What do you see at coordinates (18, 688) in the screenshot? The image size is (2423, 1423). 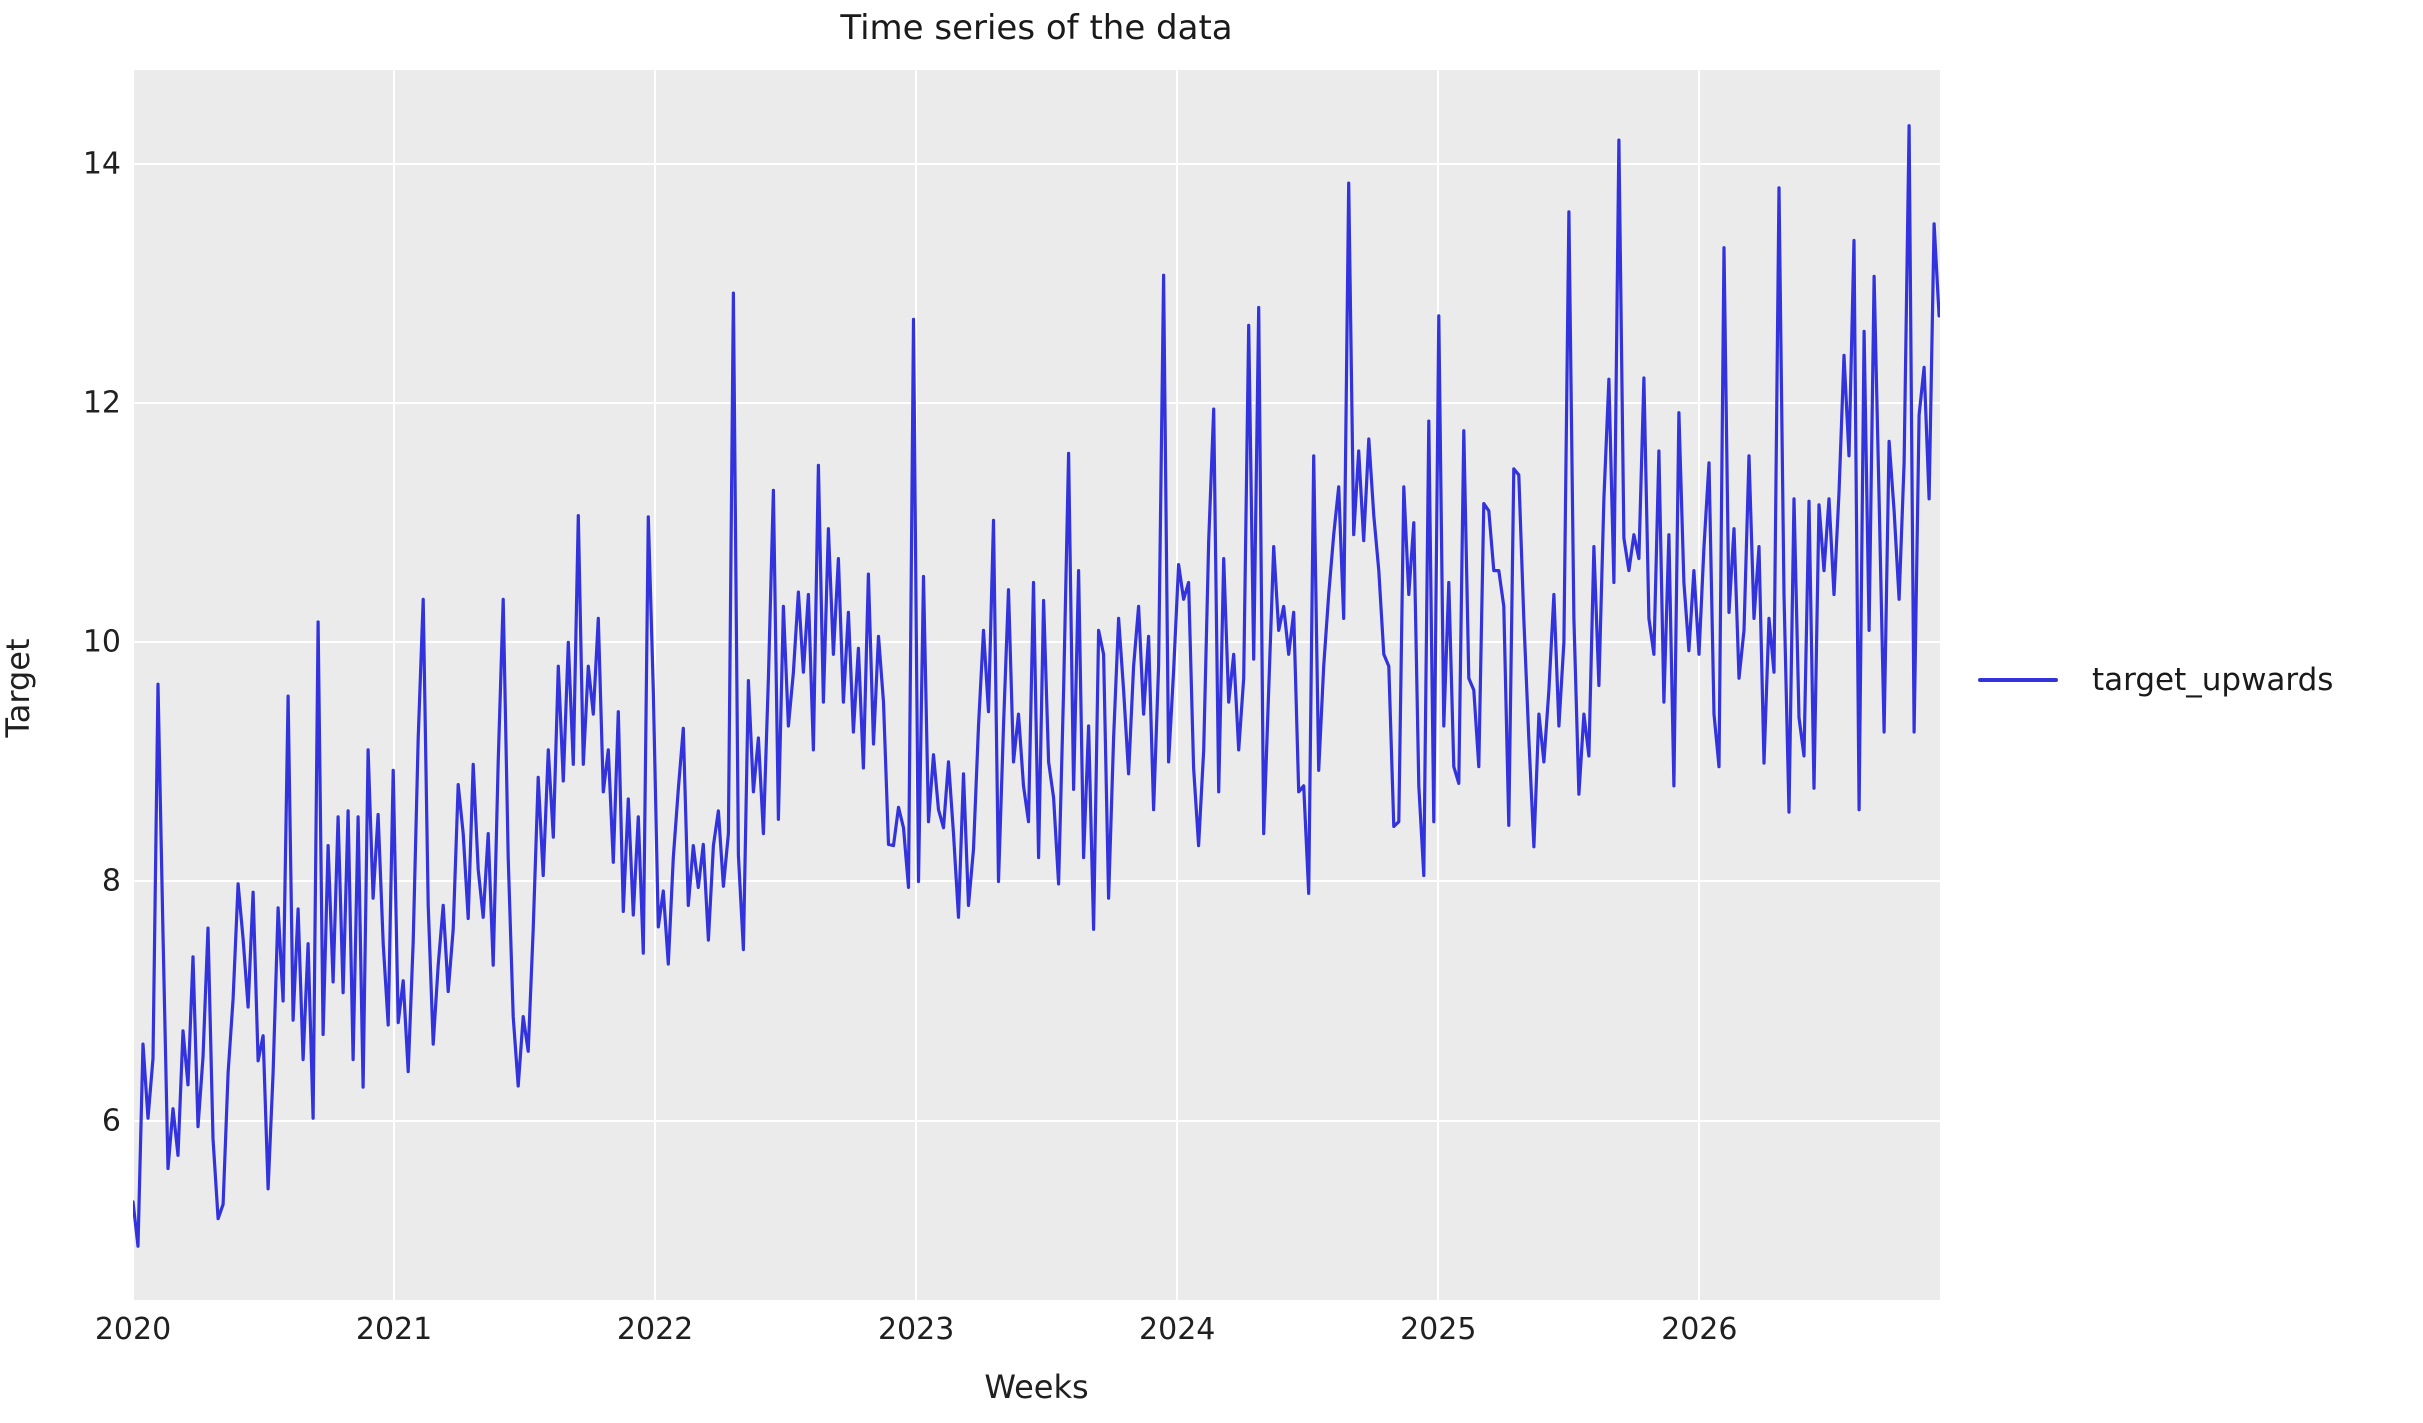 I see `y-axis-label: Target` at bounding box center [18, 688].